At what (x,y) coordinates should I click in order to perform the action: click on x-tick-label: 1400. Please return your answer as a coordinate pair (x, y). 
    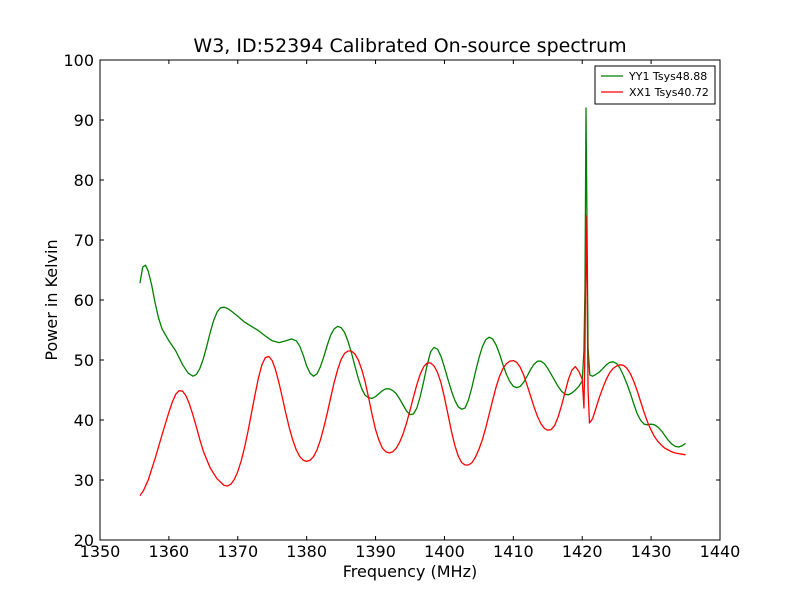
    Looking at the image, I should click on (444, 551).